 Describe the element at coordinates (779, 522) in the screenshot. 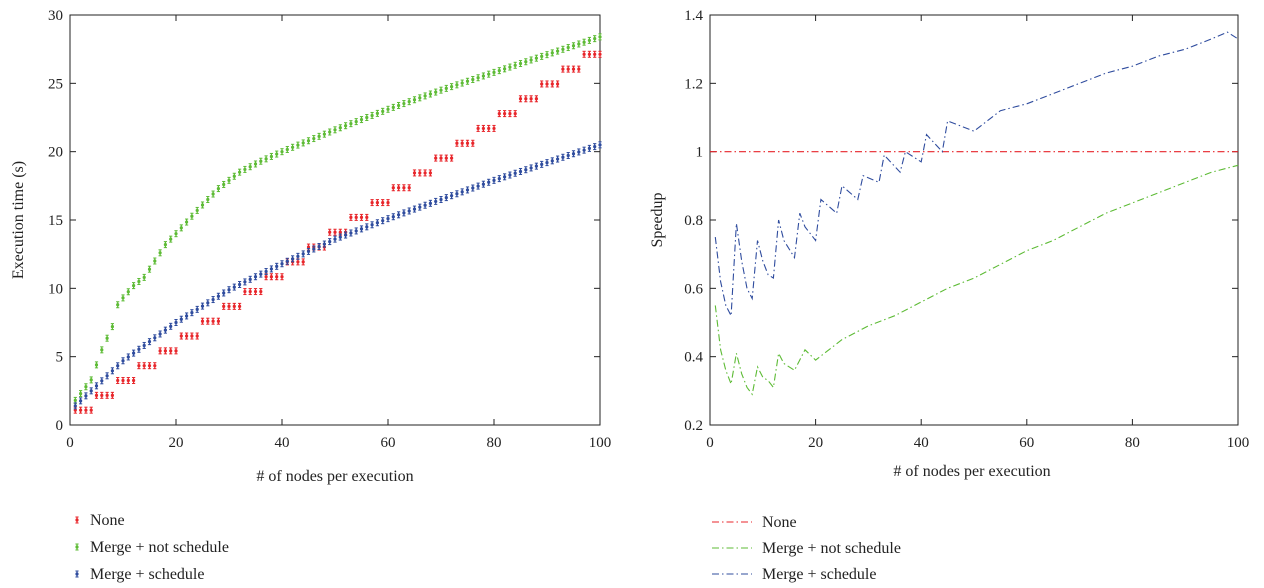

I see `legend-label-none: None` at that location.